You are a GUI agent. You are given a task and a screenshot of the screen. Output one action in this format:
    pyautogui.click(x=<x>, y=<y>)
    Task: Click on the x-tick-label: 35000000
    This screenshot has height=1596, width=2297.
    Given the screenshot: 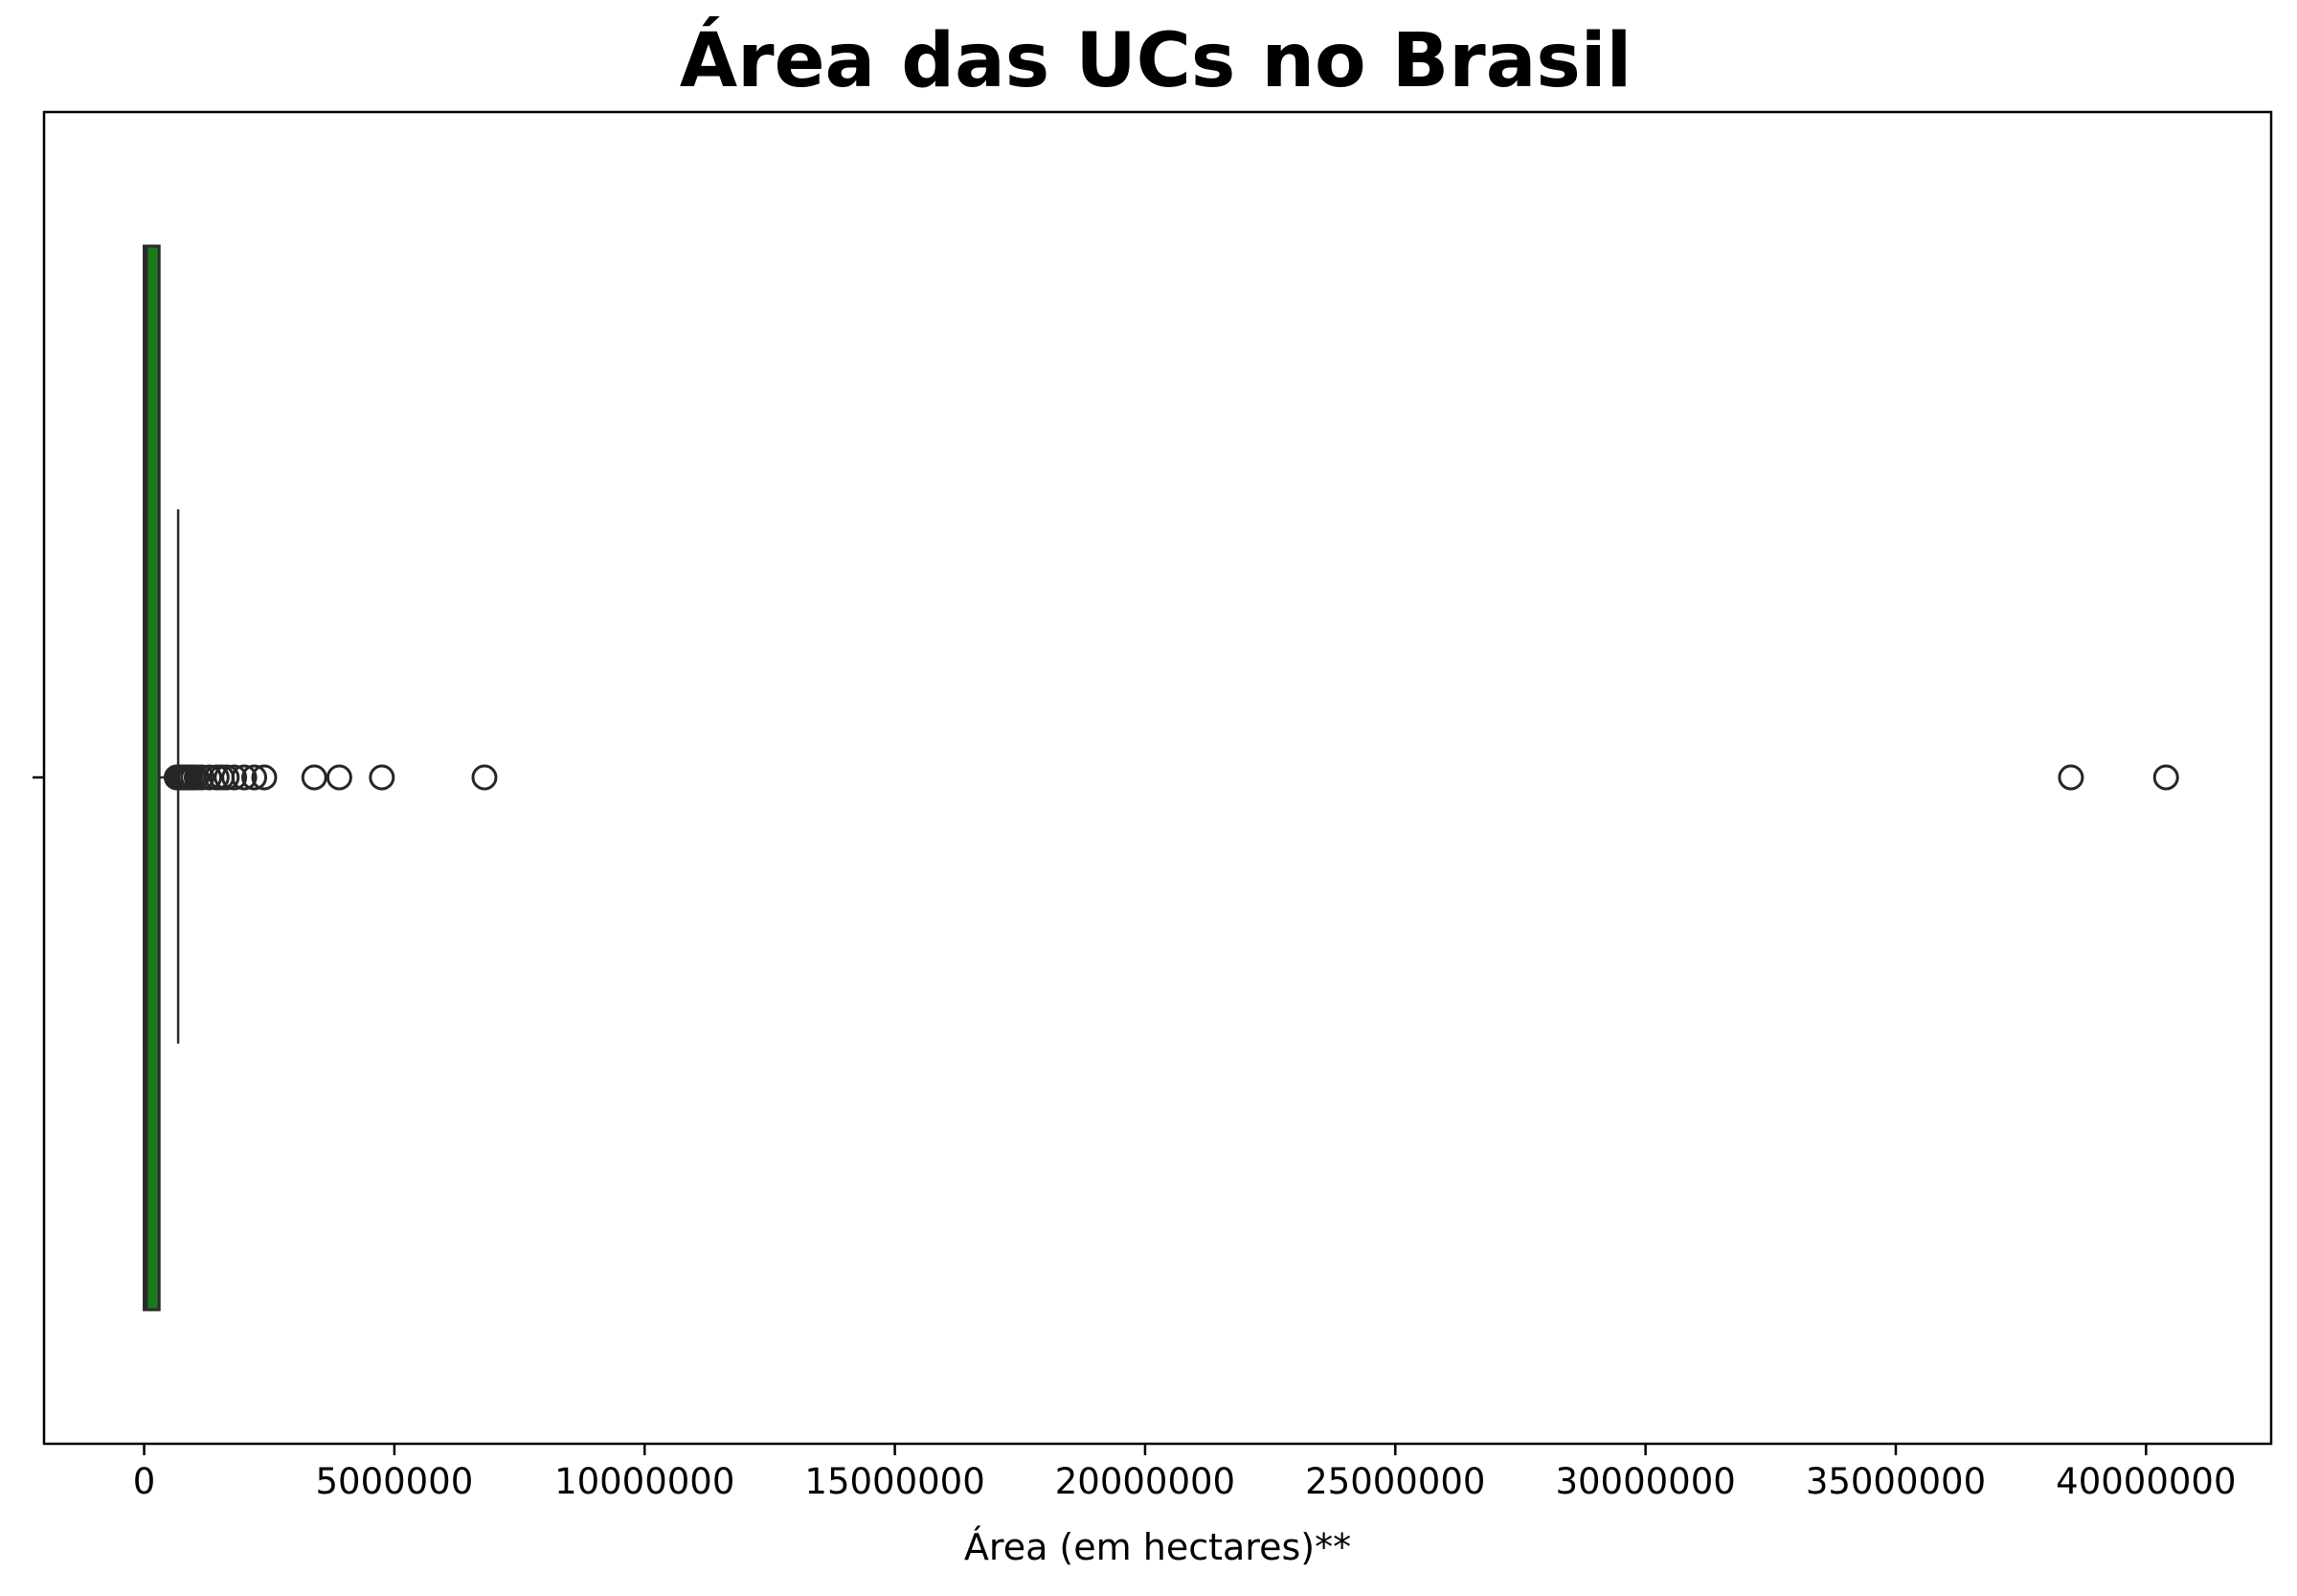 What is the action you would take?
    pyautogui.click(x=1896, y=1481)
    